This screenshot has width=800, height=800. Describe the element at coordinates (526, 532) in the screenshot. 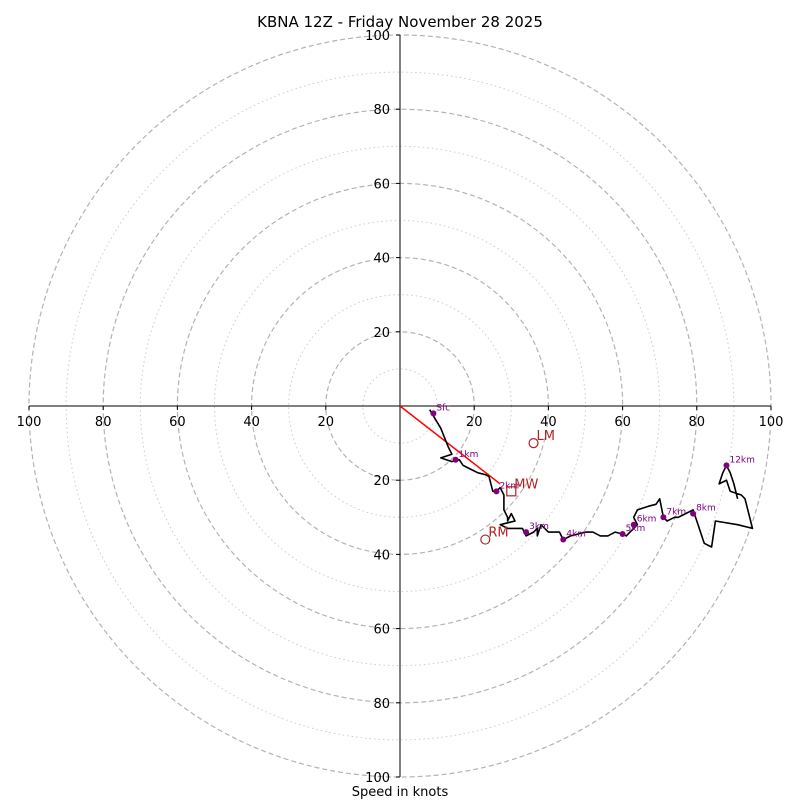

I see `height-marker-3km` at that location.